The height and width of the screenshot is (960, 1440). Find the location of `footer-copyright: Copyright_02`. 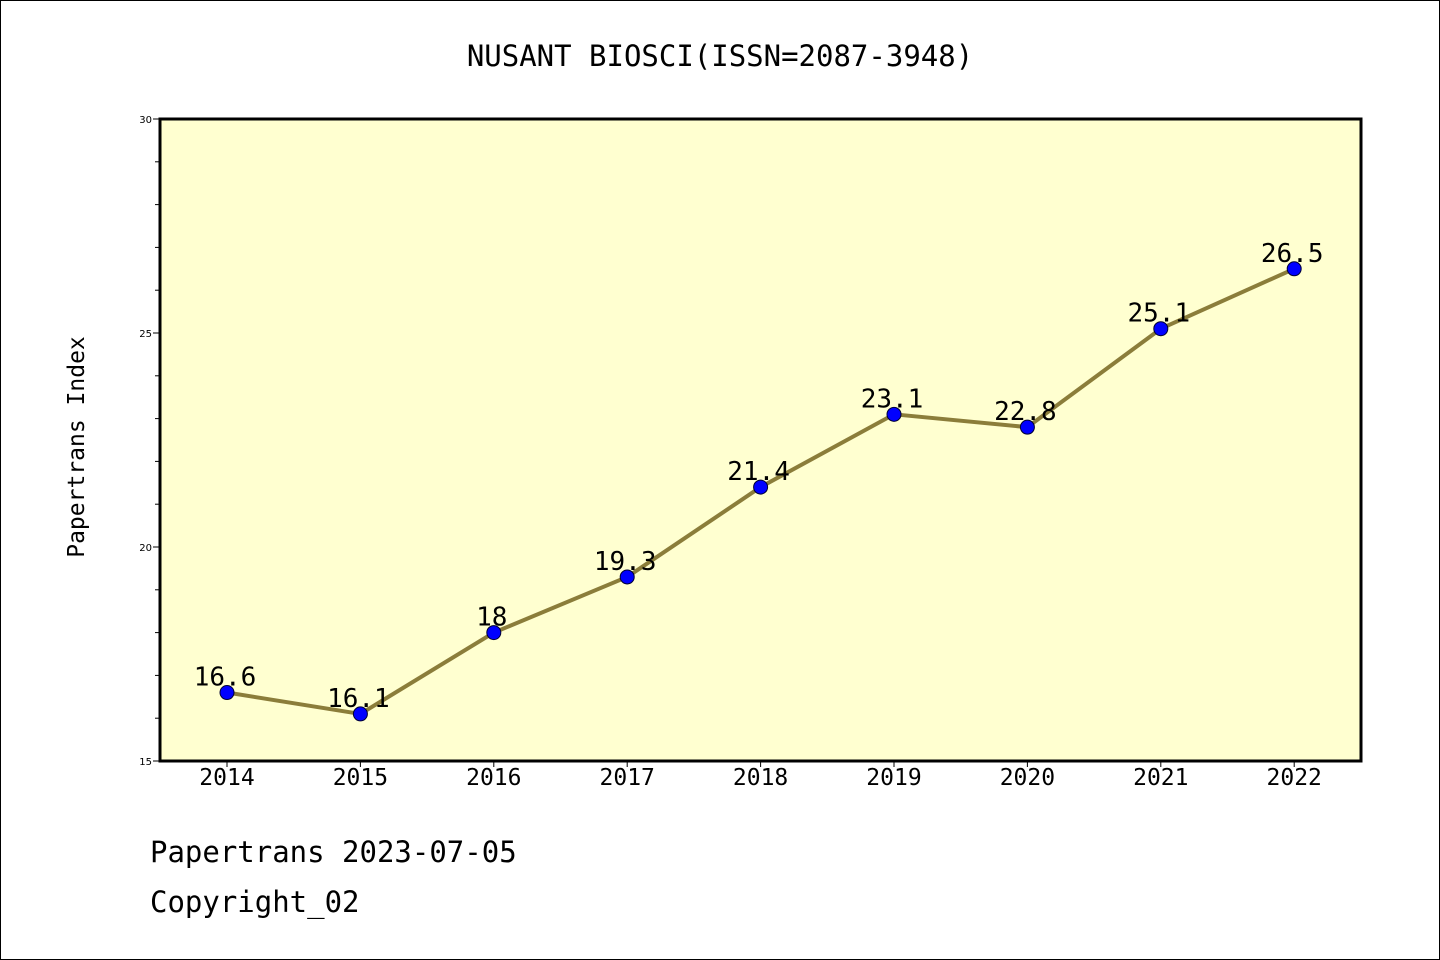

footer-copyright: Copyright_02 is located at coordinates (255, 902).